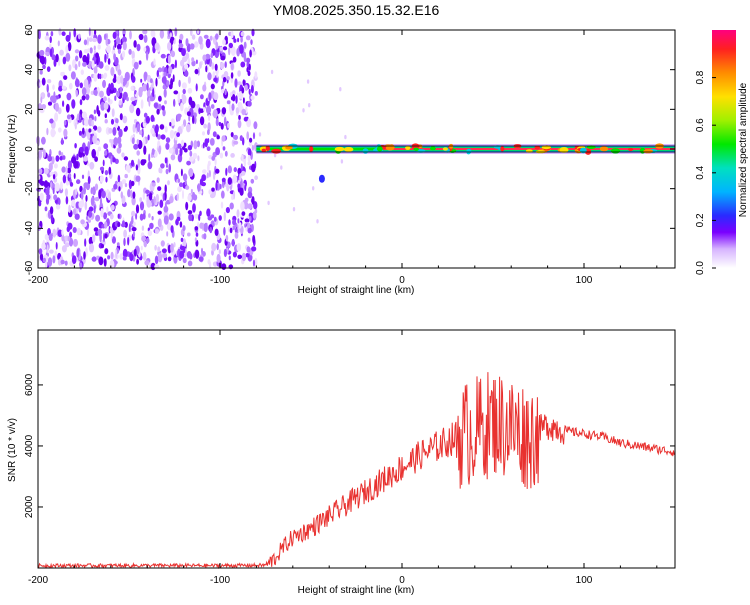 The image size is (750, 605). What do you see at coordinates (38, 580) in the screenshot?
I see `x-tick-label: -200` at bounding box center [38, 580].